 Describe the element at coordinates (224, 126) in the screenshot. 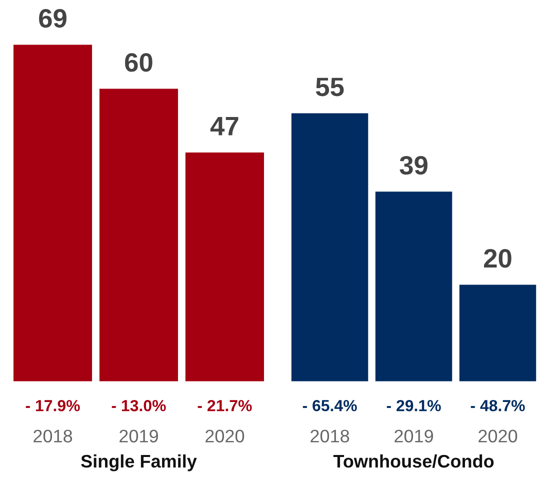

I see `data-label: 47` at that location.